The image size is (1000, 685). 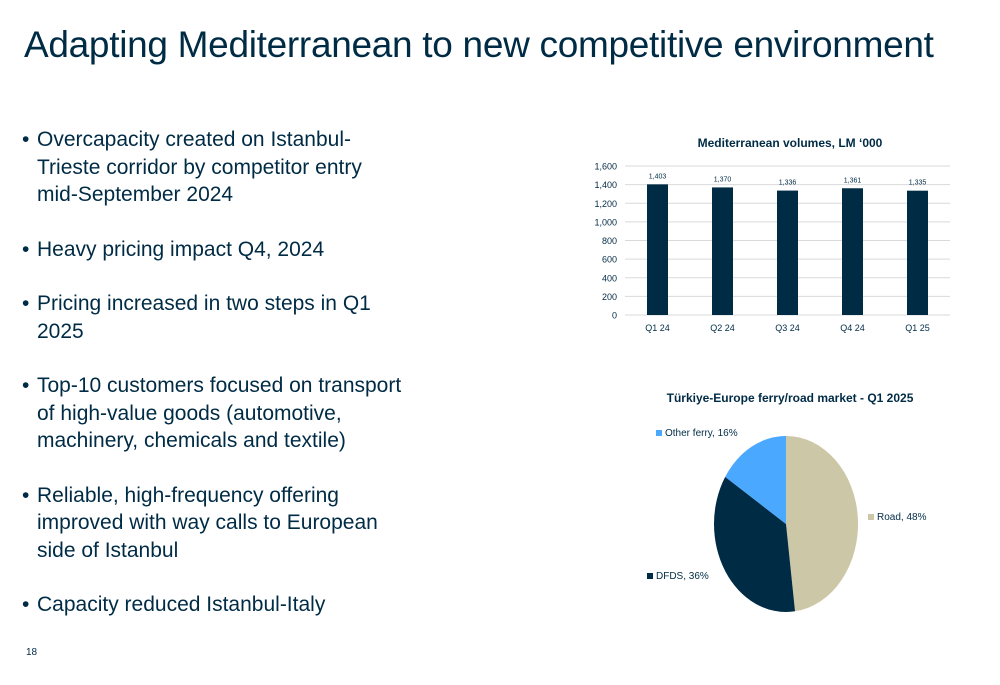 I want to click on bullet-text: Heavy pricing impact Q4, 2024, so click(x=181, y=249).